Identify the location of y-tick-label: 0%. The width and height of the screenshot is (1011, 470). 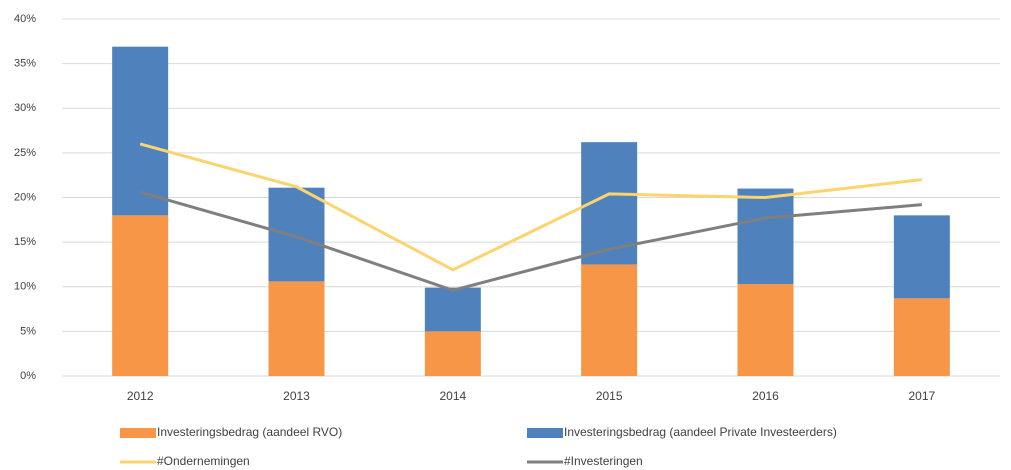
(28, 376).